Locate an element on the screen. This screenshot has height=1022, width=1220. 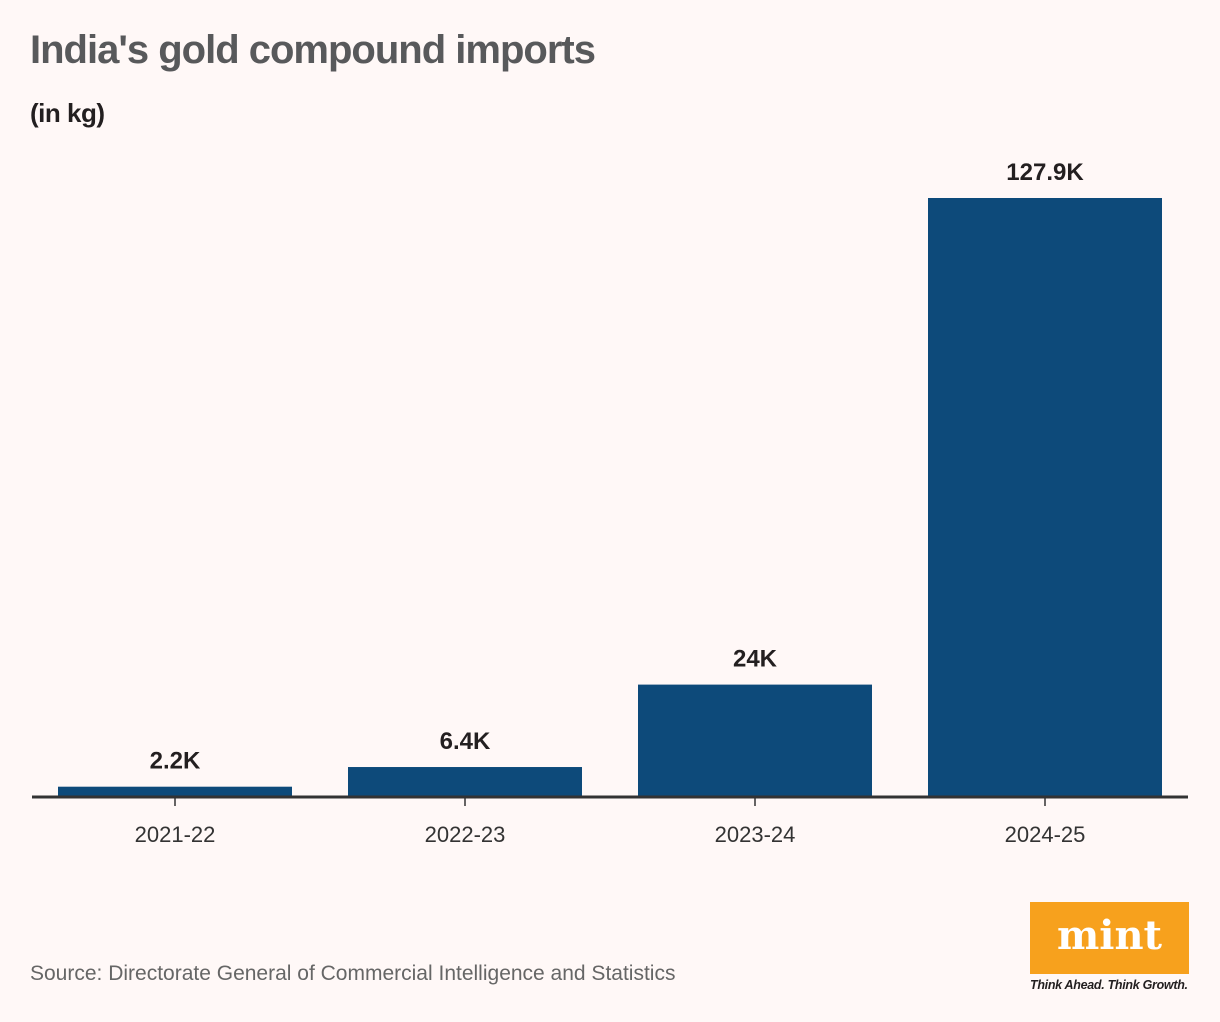
chart-subtitle: (in kg) is located at coordinates (67, 113).